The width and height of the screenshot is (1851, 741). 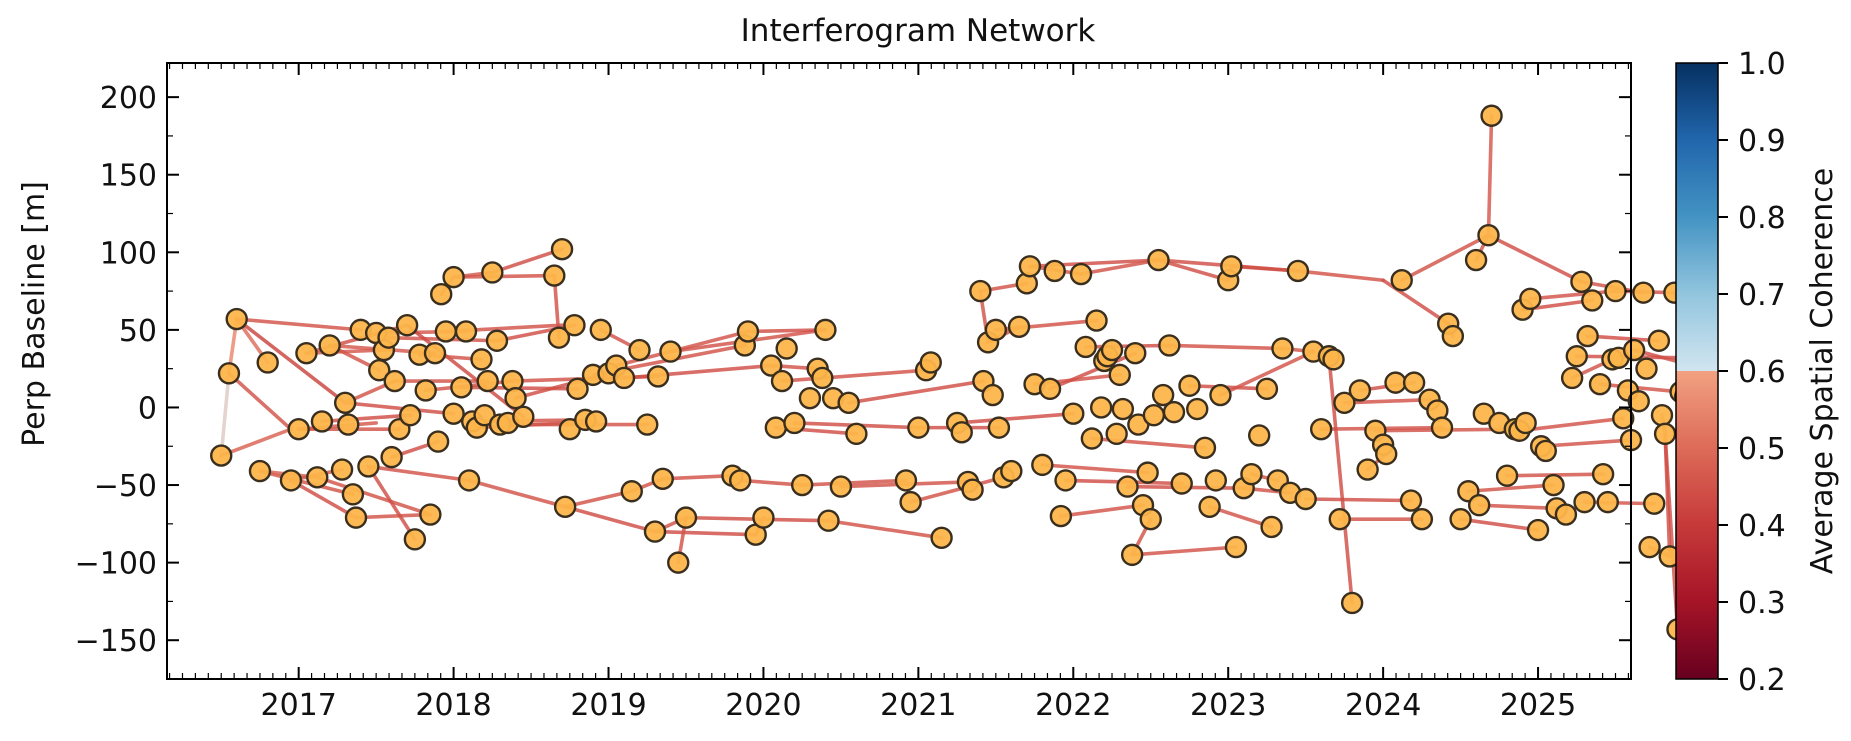 I want to click on colorbar-tick-label: 0.9, so click(x=1762, y=141).